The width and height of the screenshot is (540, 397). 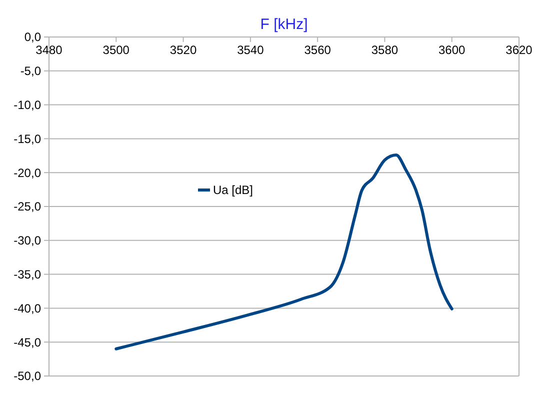 What do you see at coordinates (384, 50) in the screenshot?
I see `x-tick-label: 3580` at bounding box center [384, 50].